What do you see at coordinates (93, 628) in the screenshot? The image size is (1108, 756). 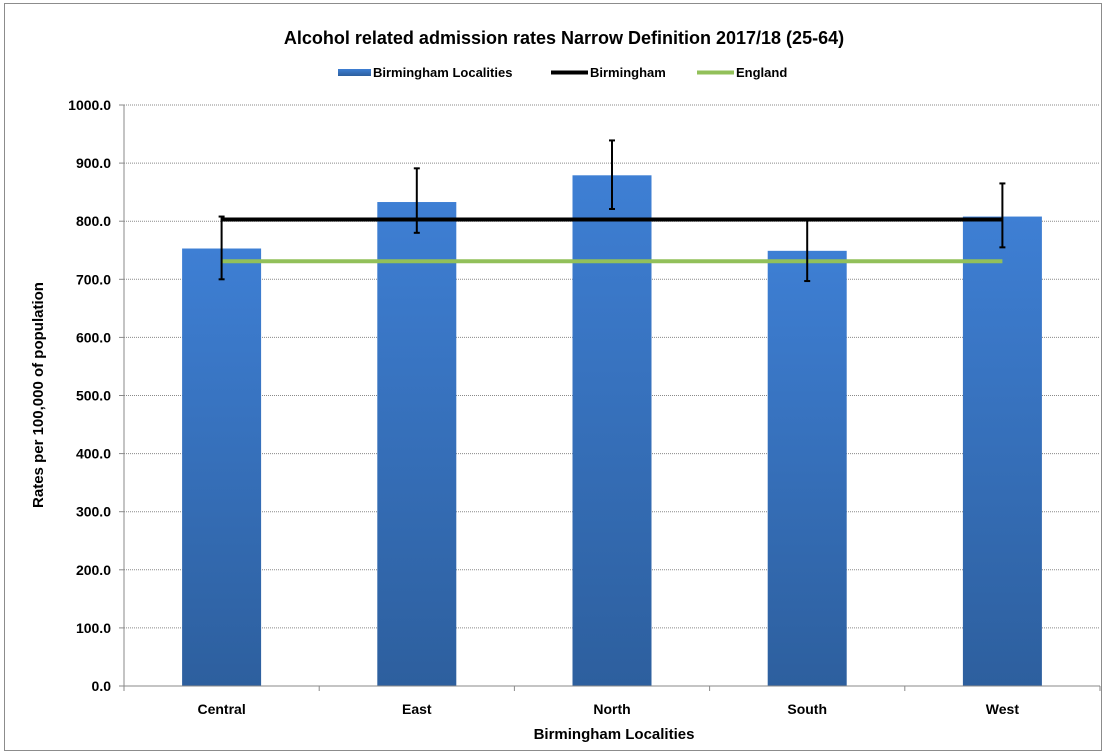 I see `y-tick-label: 100.0` at bounding box center [93, 628].